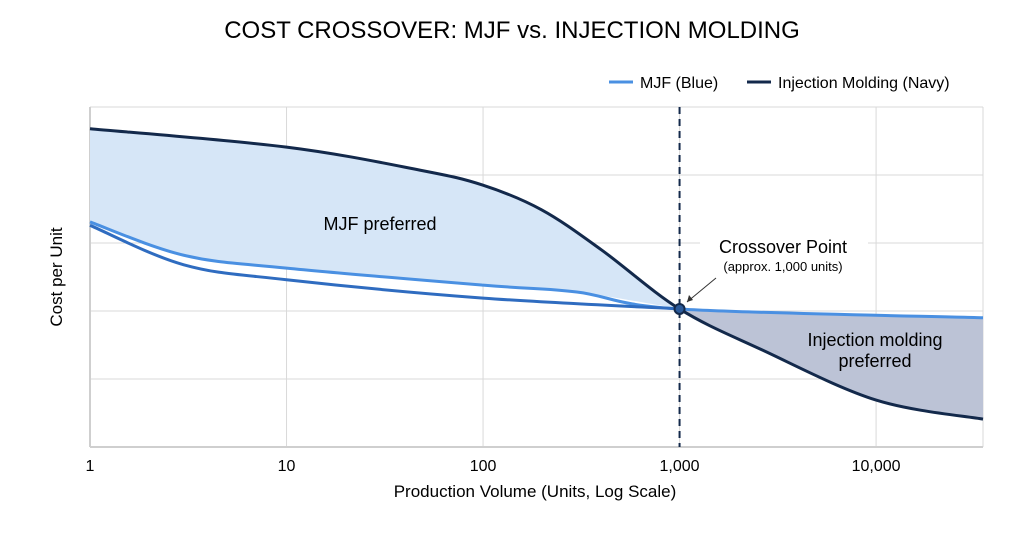 Image resolution: width=1024 pixels, height=559 pixels. Describe the element at coordinates (874, 340) in the screenshot. I see `region-label-injection-1: Injection molding` at that location.